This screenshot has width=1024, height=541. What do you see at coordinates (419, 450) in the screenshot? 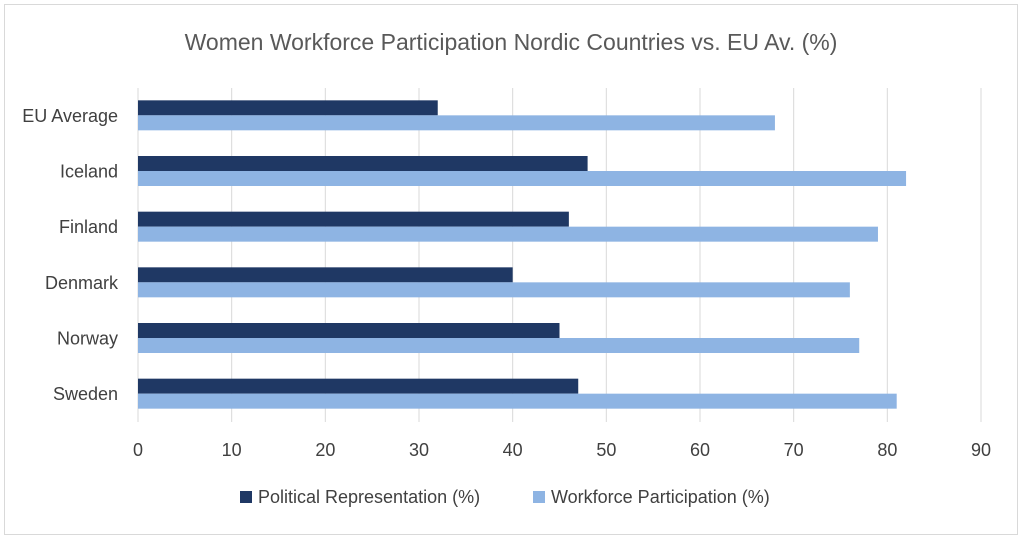
I see `x-tick-label: 30` at bounding box center [419, 450].